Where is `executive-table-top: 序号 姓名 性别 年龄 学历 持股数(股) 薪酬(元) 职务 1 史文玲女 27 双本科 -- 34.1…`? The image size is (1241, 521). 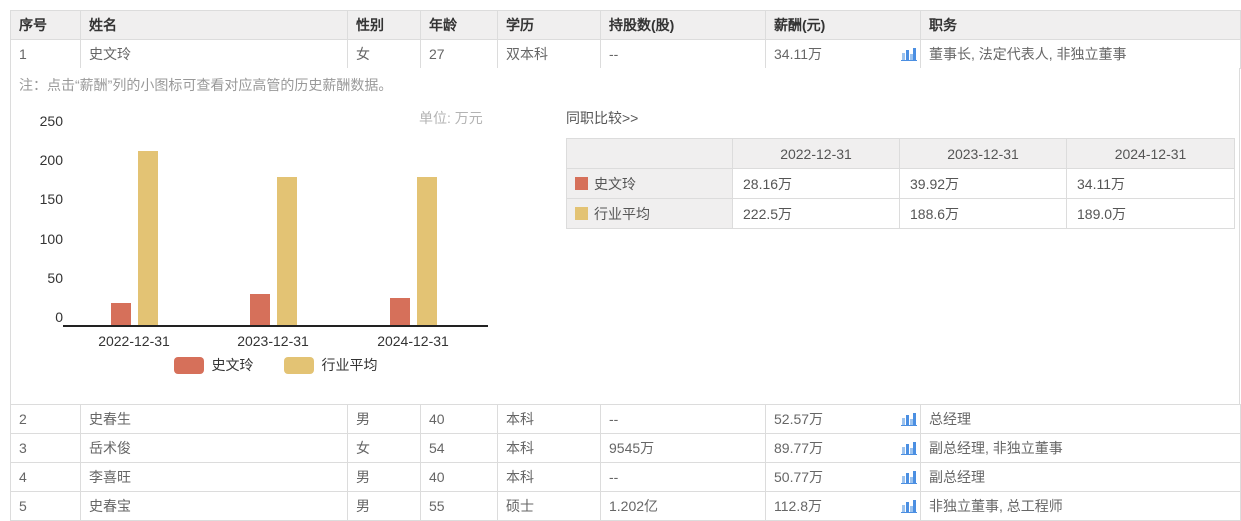 executive-table-top: 序号 姓名 性别 年龄 学历 持股数(股) 薪酬(元) 职务 1 史文玲女 27 双本科 -- 34.1… is located at coordinates (625, 39).